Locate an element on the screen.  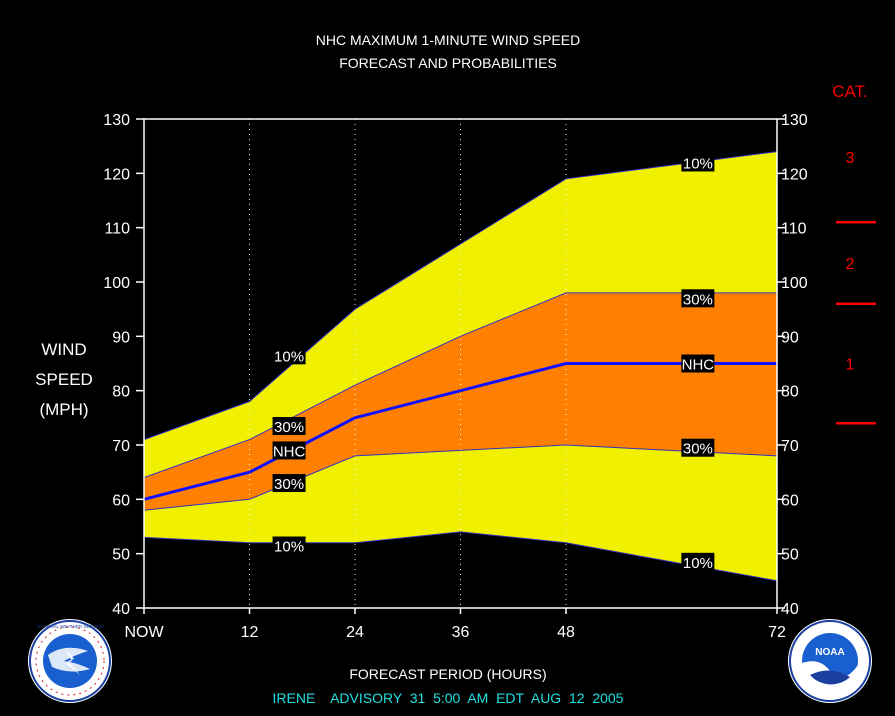
y-tick-label-left: 110 is located at coordinates (117, 229).